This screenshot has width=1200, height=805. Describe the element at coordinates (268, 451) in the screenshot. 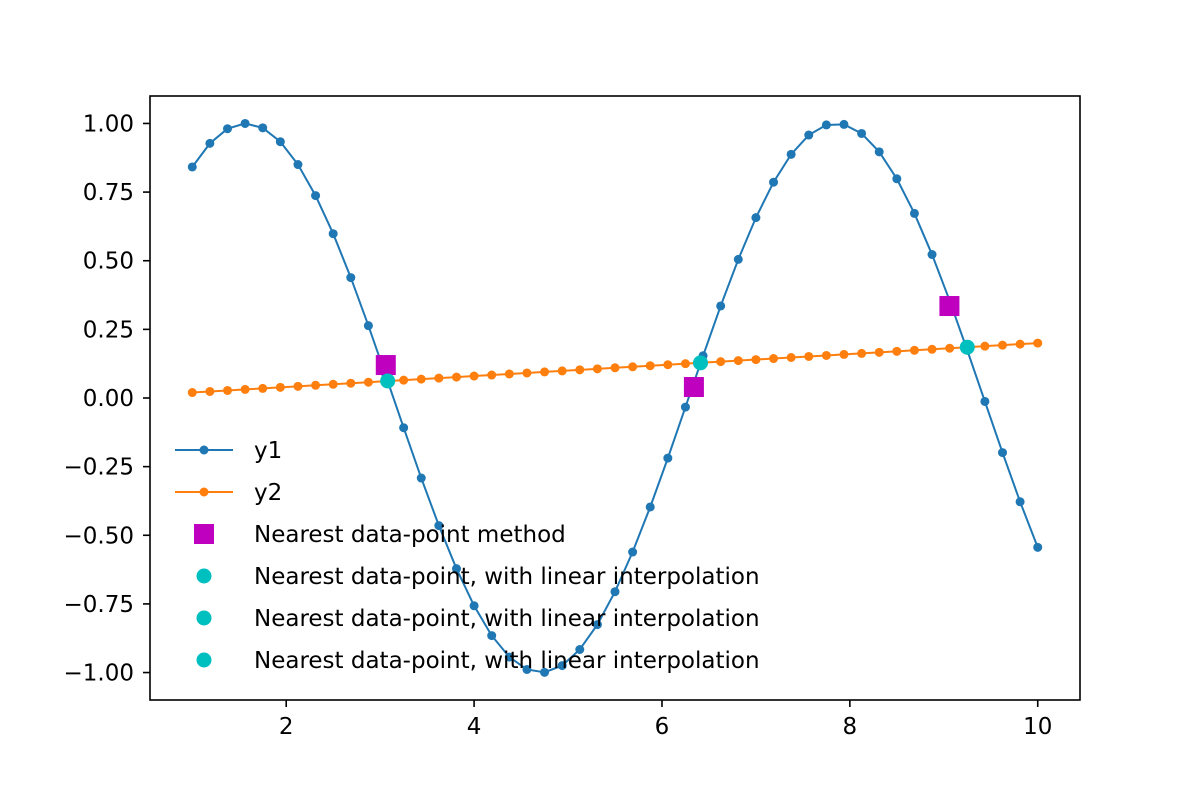

I see `legend-label-0: y1` at that location.